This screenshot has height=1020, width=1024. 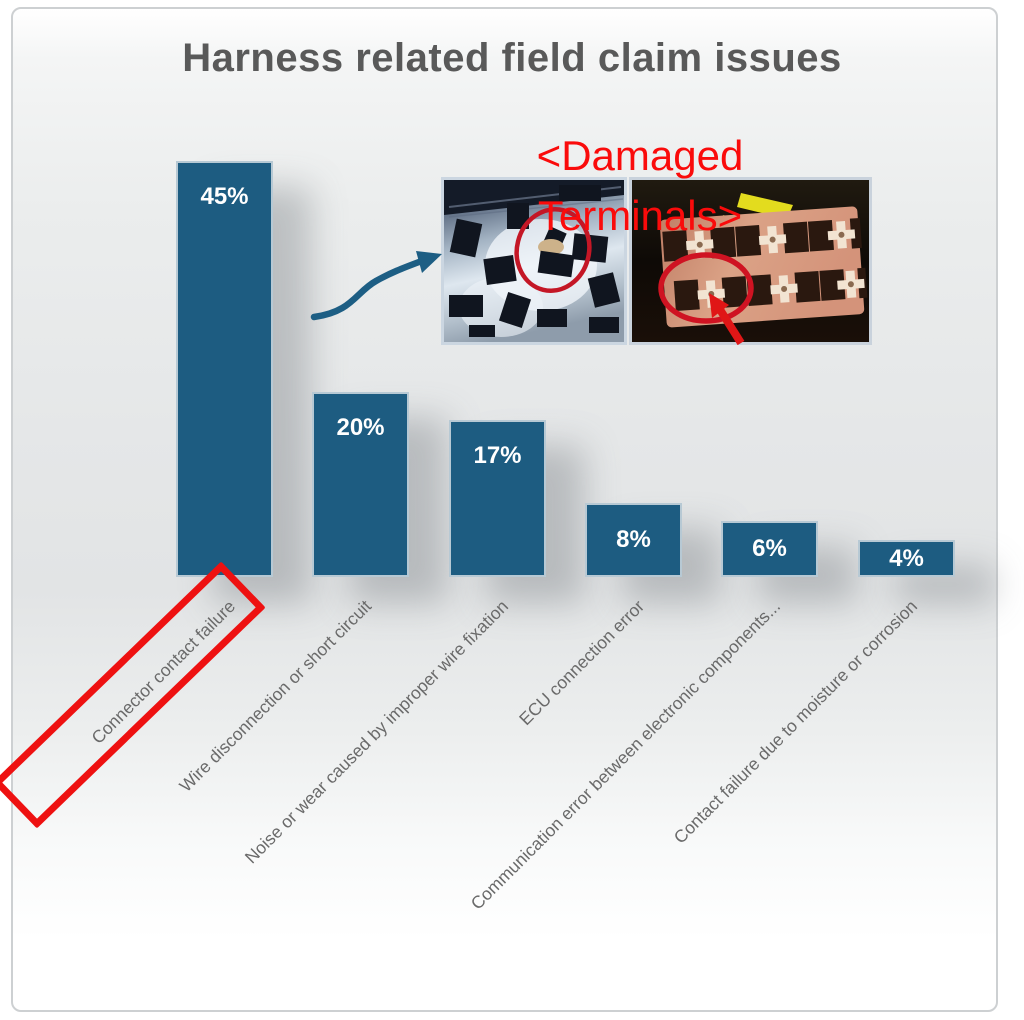 I want to click on bar-value-label: 17%, so click(x=497, y=455).